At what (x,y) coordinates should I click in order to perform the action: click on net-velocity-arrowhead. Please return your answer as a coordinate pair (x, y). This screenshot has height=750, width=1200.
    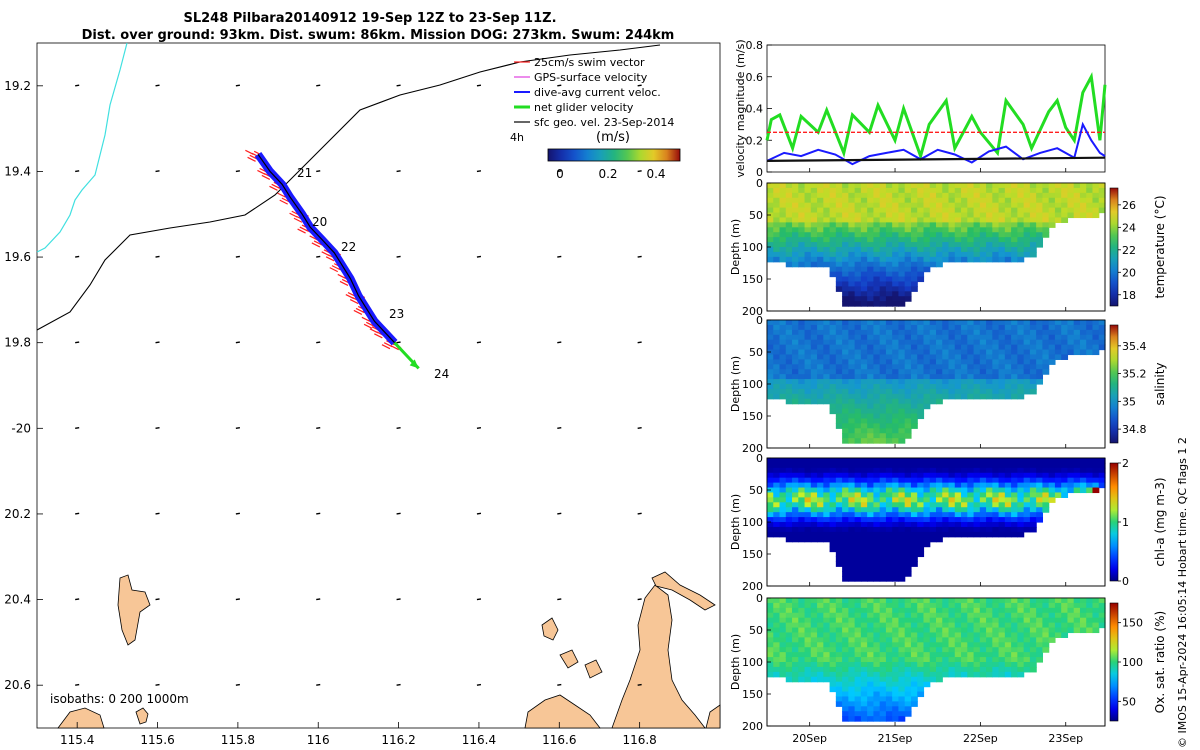
    Looking at the image, I should click on (414, 364).